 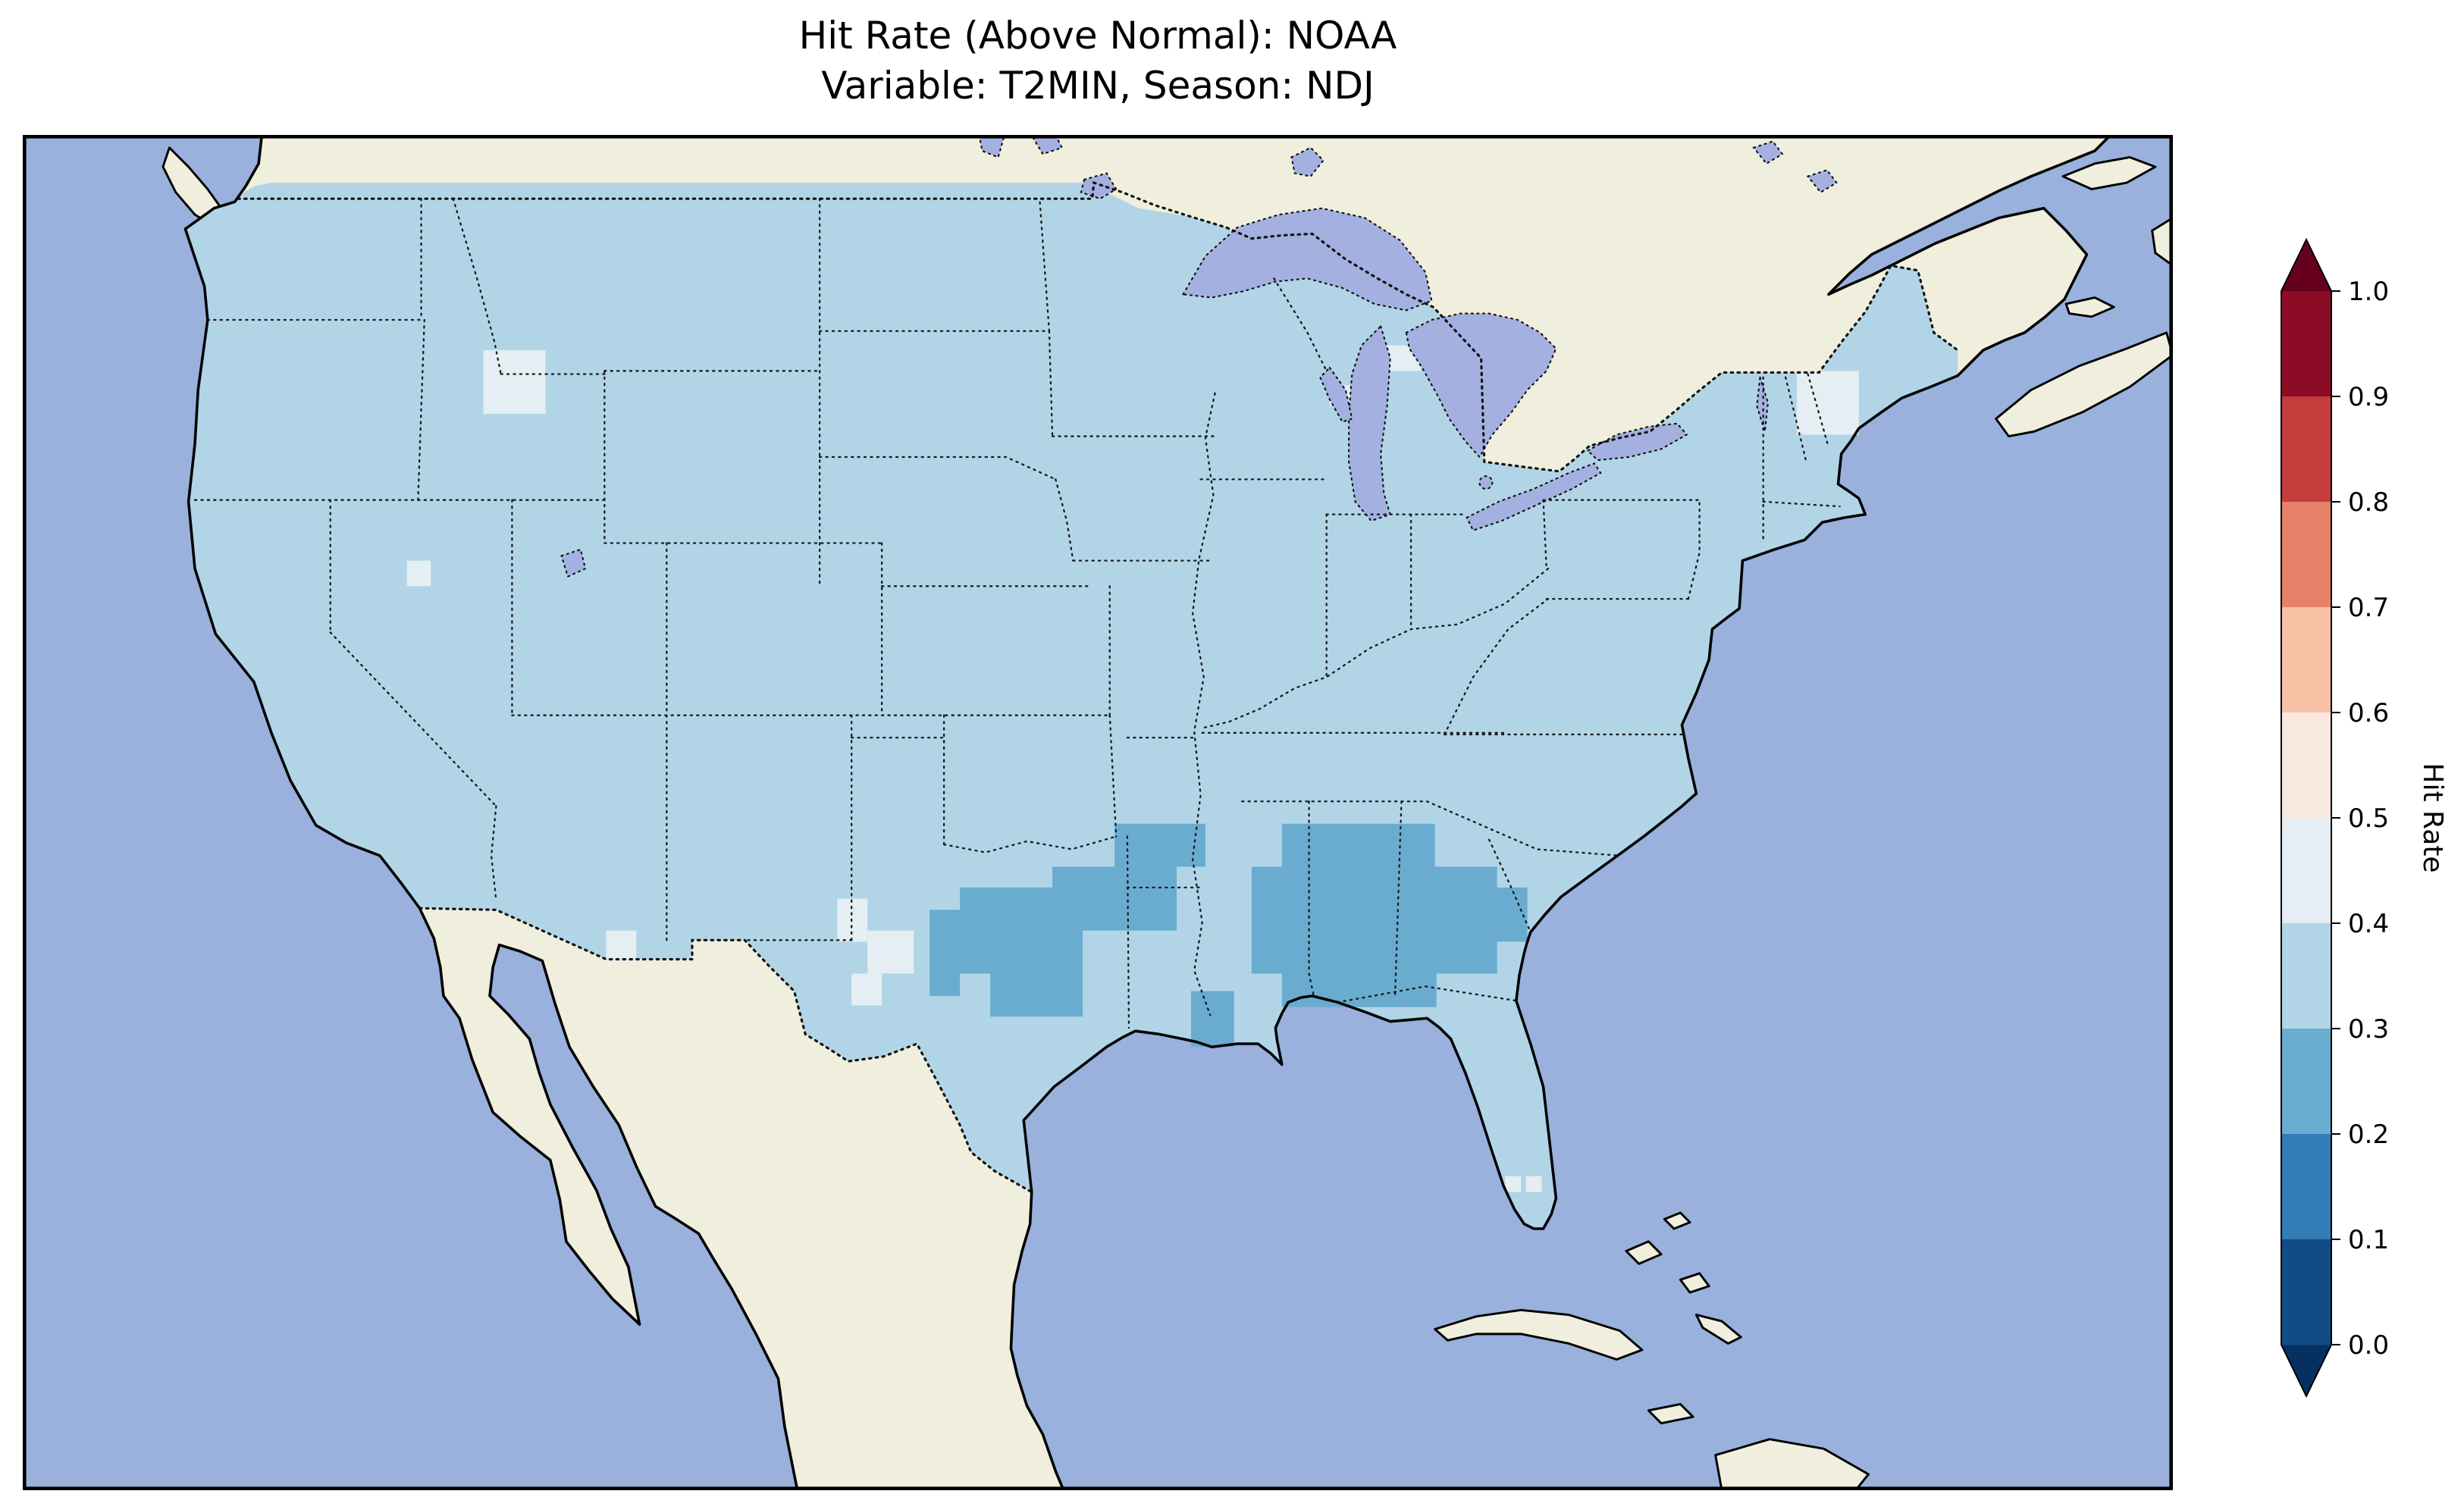 I want to click on colorbar-tick-label: 0.6, so click(x=2368, y=713).